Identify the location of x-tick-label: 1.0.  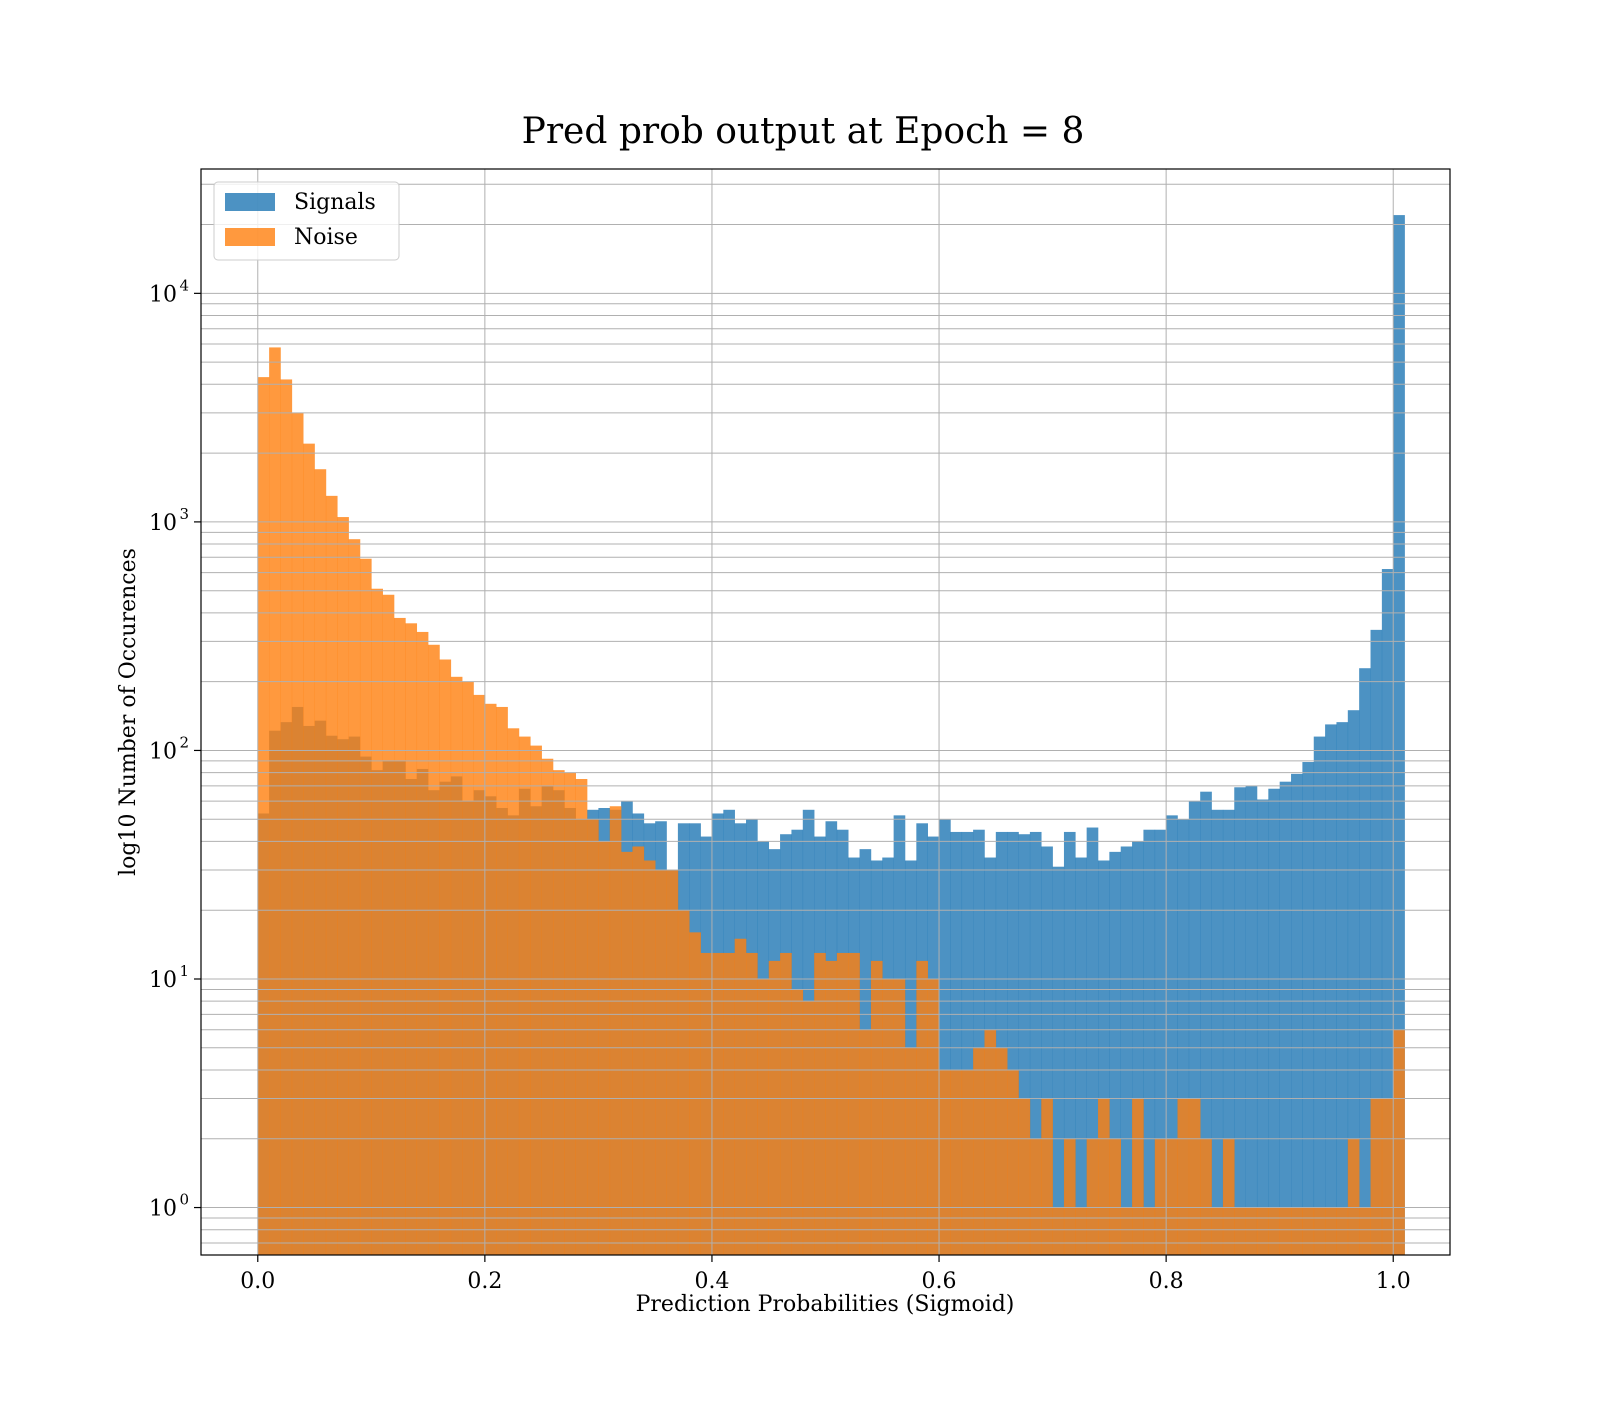
(1393, 1281).